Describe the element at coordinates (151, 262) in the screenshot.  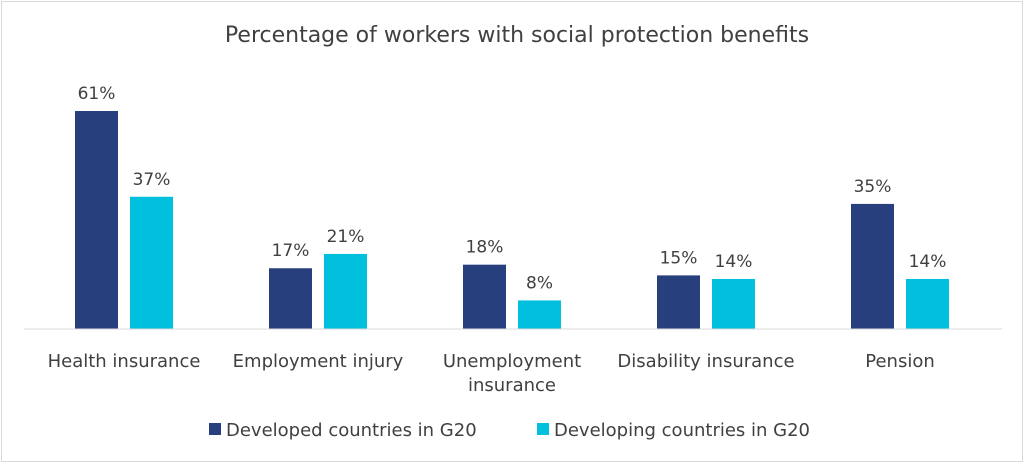
I see `bar-s2-c1` at that location.